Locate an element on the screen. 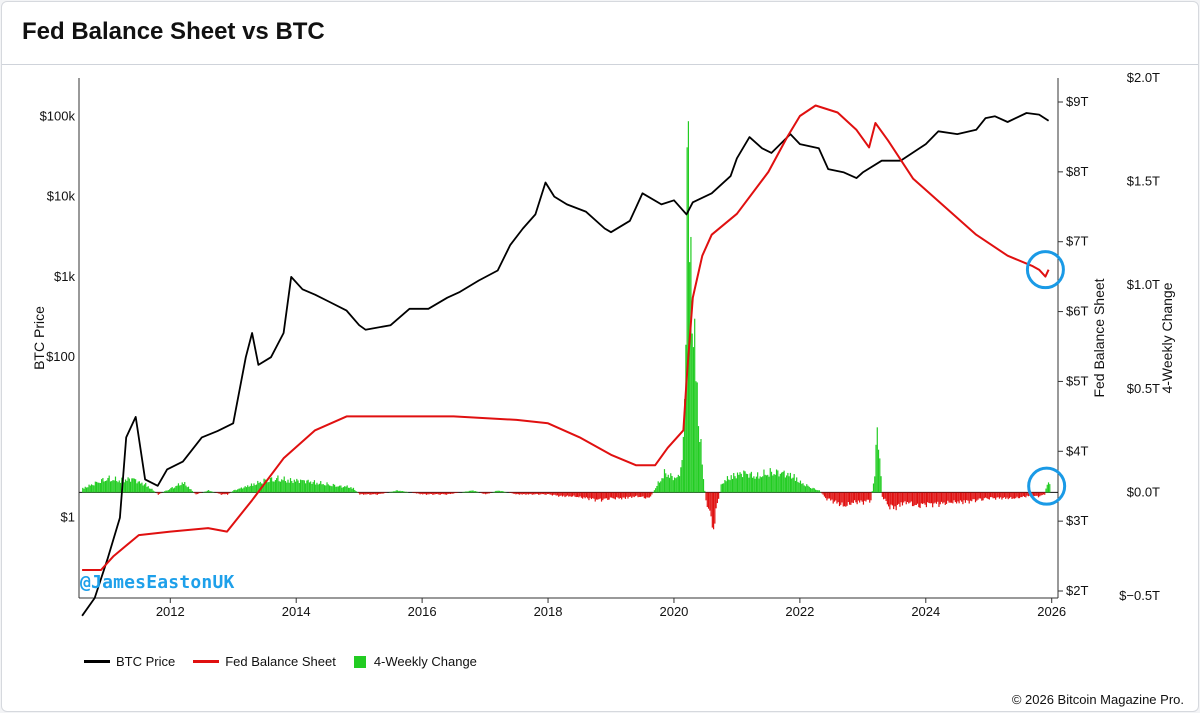 Image resolution: width=1200 pixels, height=713 pixels. legend-swatch-fed is located at coordinates (206, 661).